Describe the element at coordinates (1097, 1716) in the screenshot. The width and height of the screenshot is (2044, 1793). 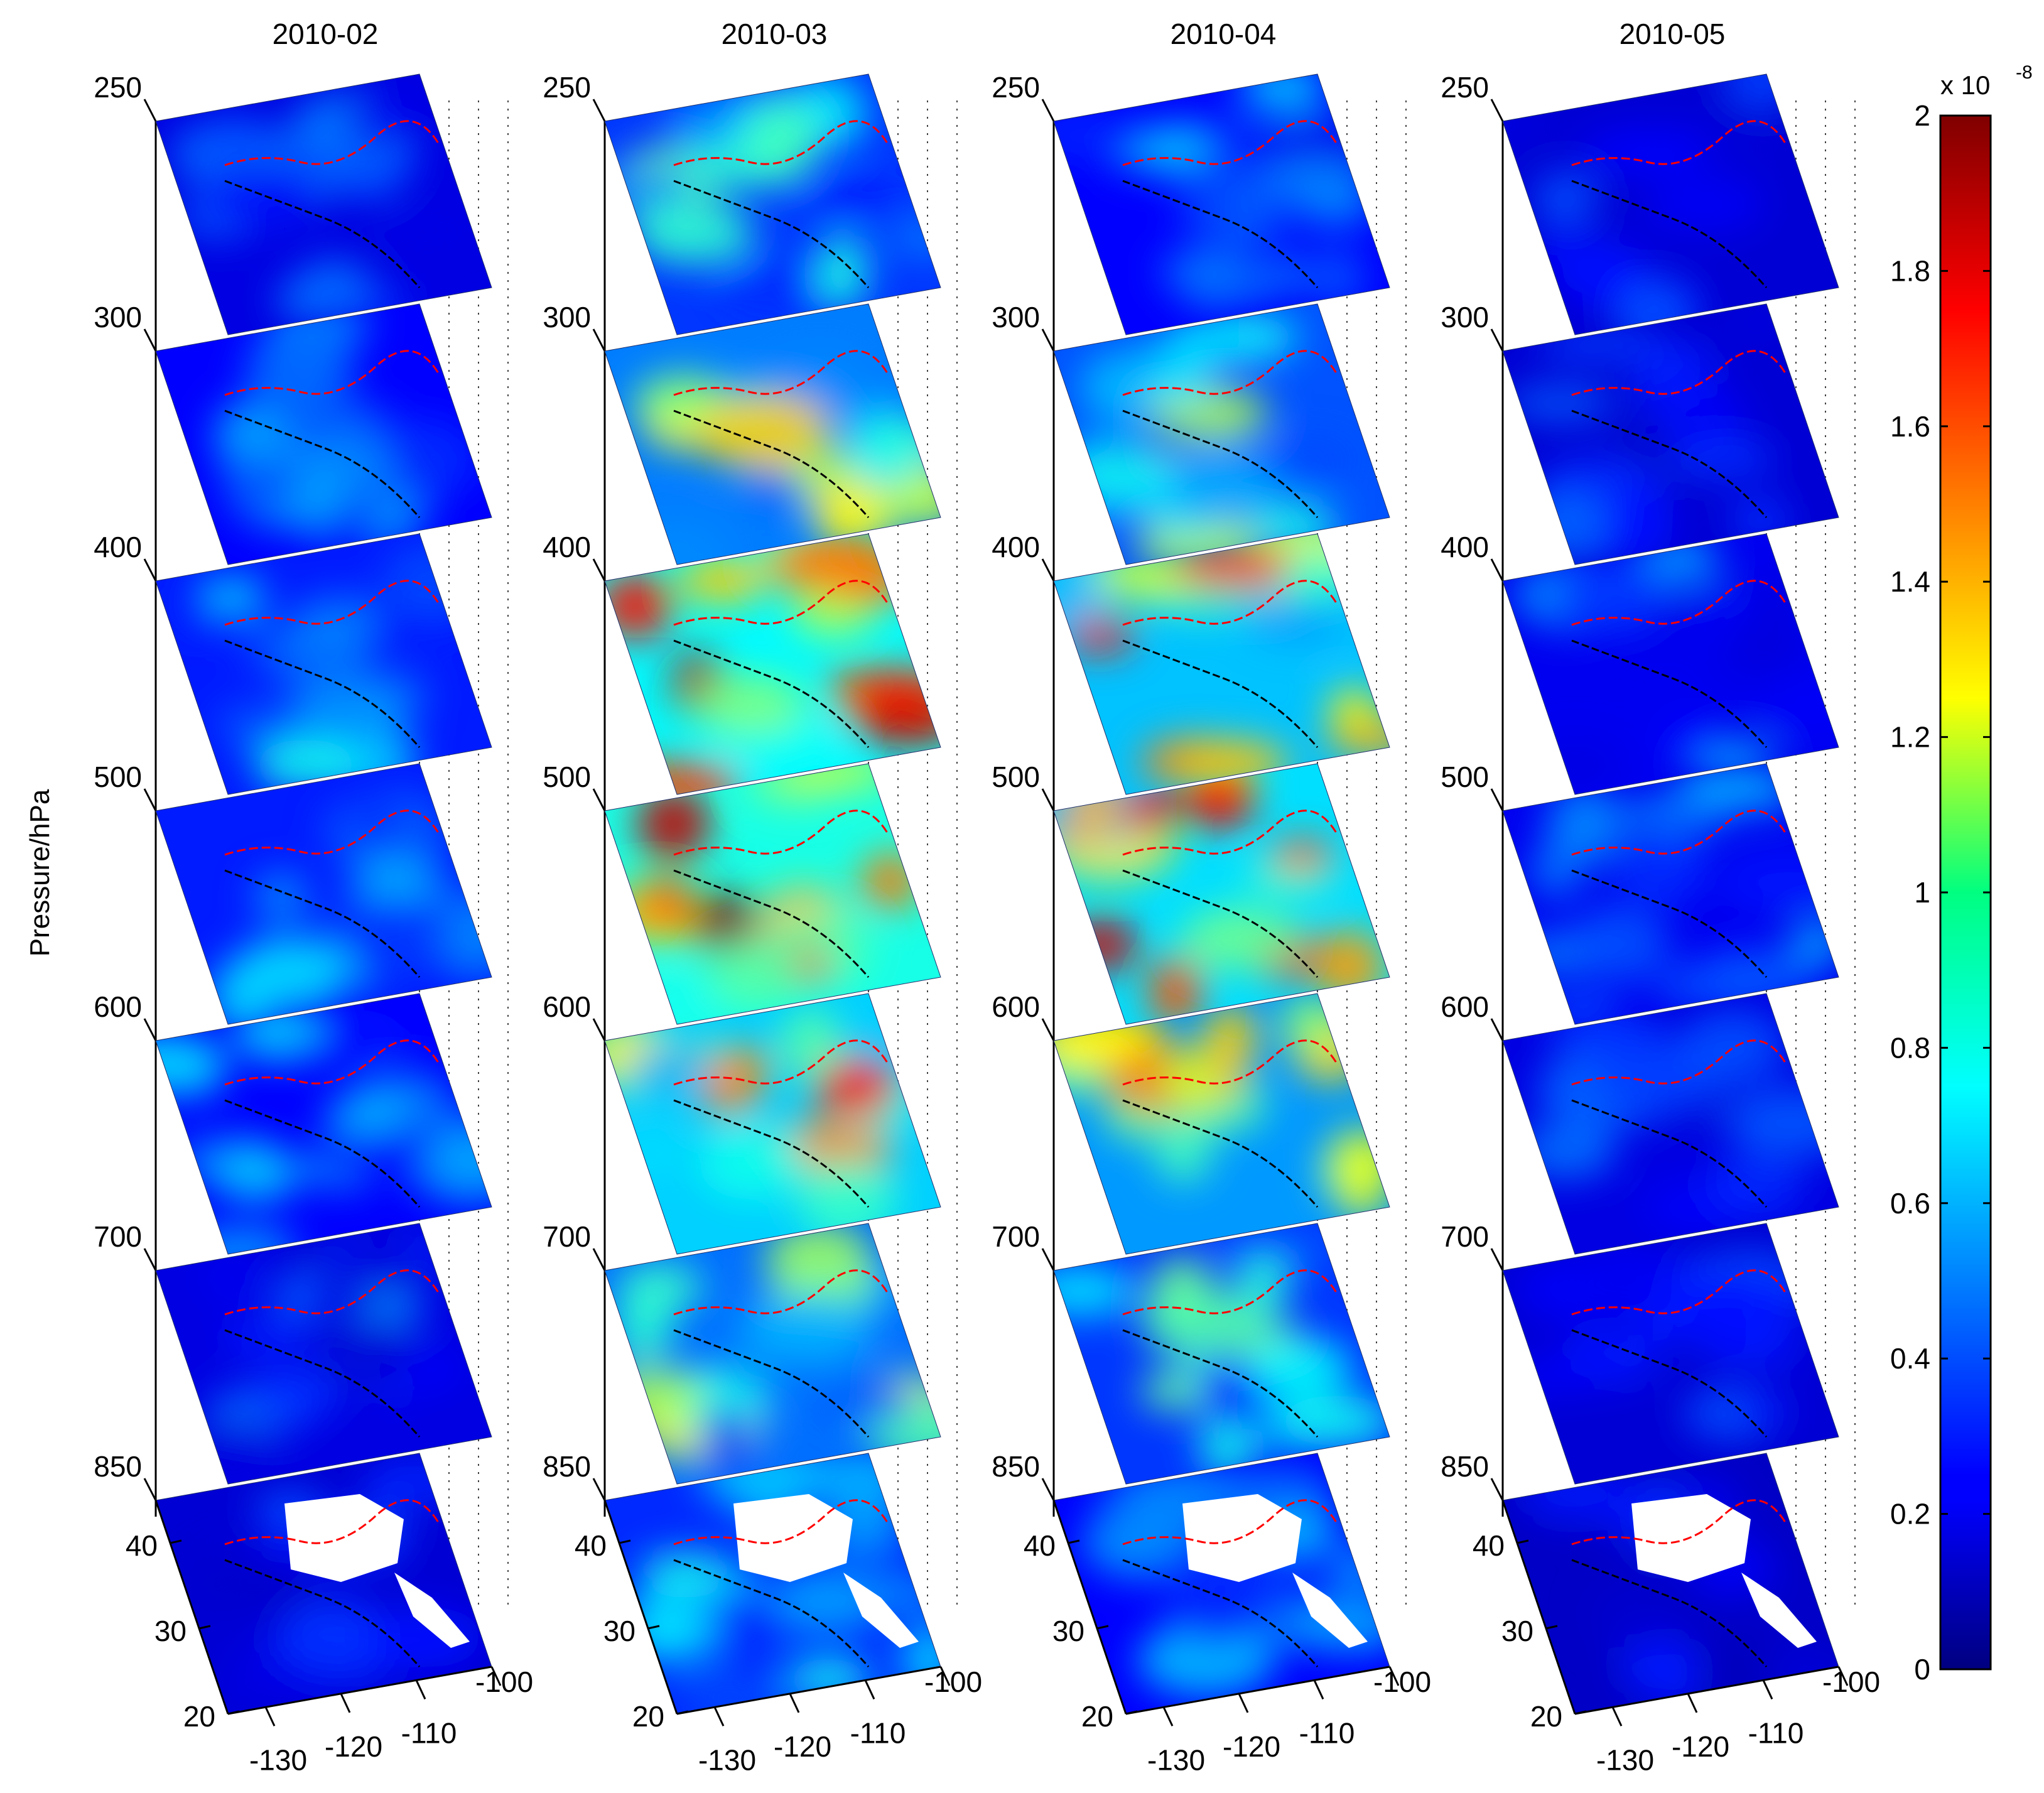
I see `lat-tick-label: 20` at that location.